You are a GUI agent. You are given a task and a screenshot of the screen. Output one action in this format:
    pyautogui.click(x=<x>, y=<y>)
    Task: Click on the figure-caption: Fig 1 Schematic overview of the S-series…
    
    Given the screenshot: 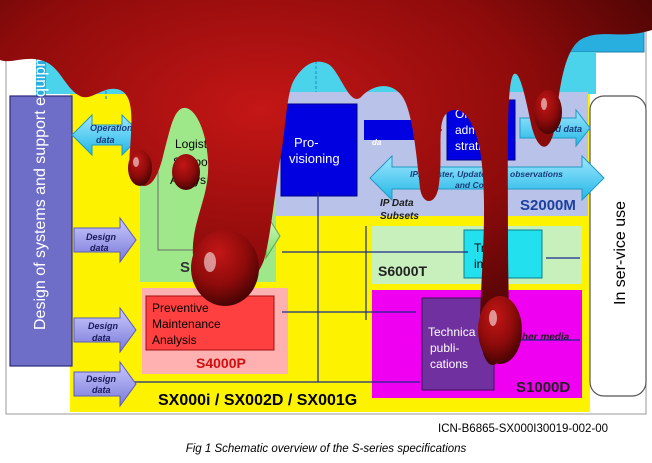 What is the action you would take?
    pyautogui.click(x=326, y=449)
    